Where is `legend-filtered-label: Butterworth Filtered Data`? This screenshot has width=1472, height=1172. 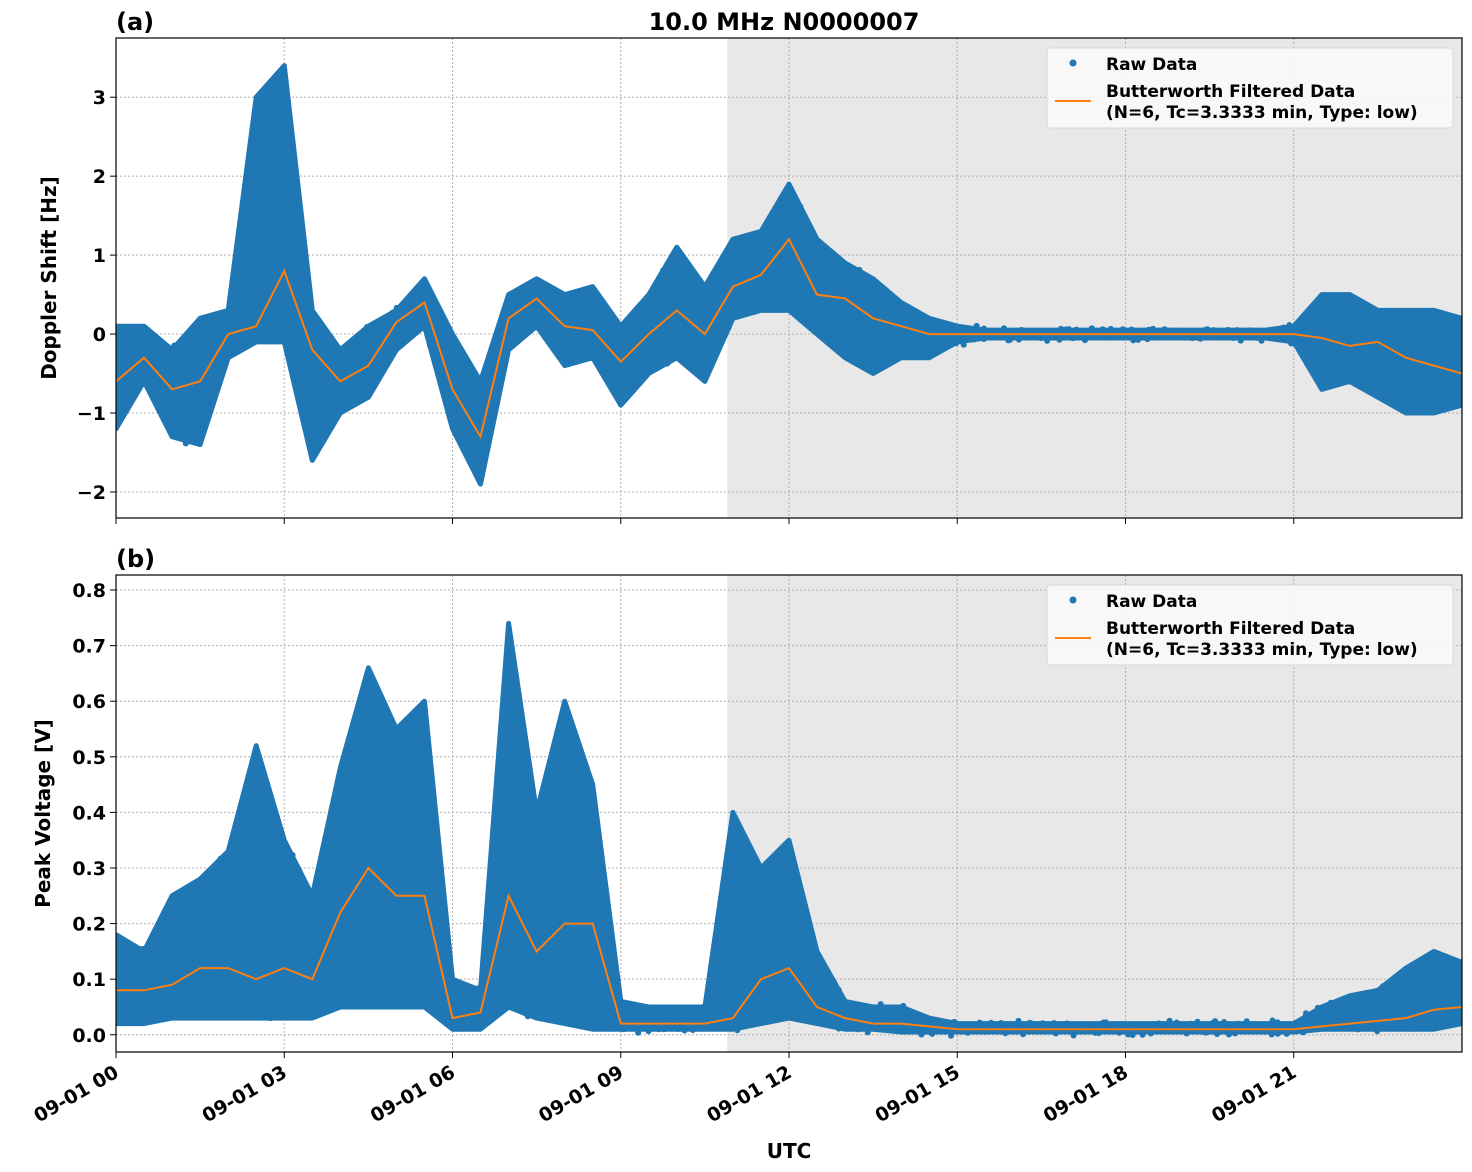 legend-filtered-label: Butterworth Filtered Data is located at coordinates (1230, 92).